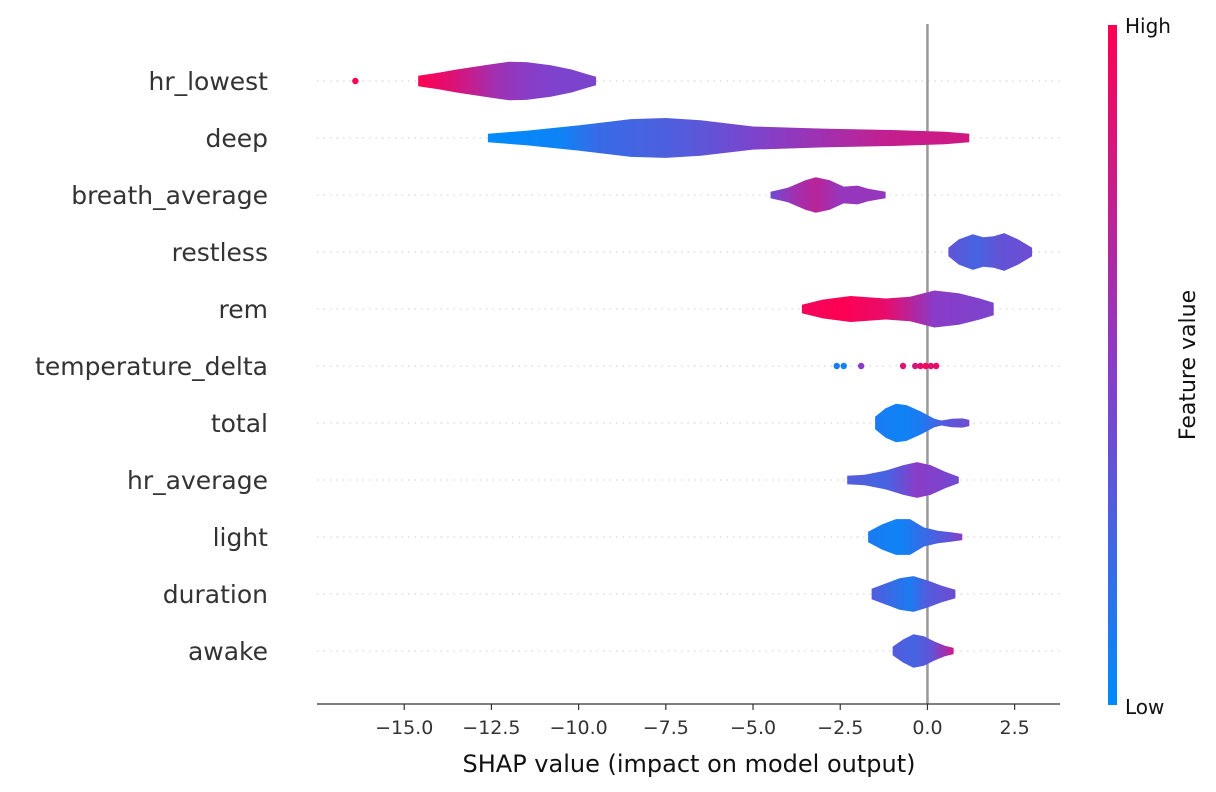 Image resolution: width=1216 pixels, height=792 pixels. I want to click on x-tick-label: −7.5, so click(666, 728).